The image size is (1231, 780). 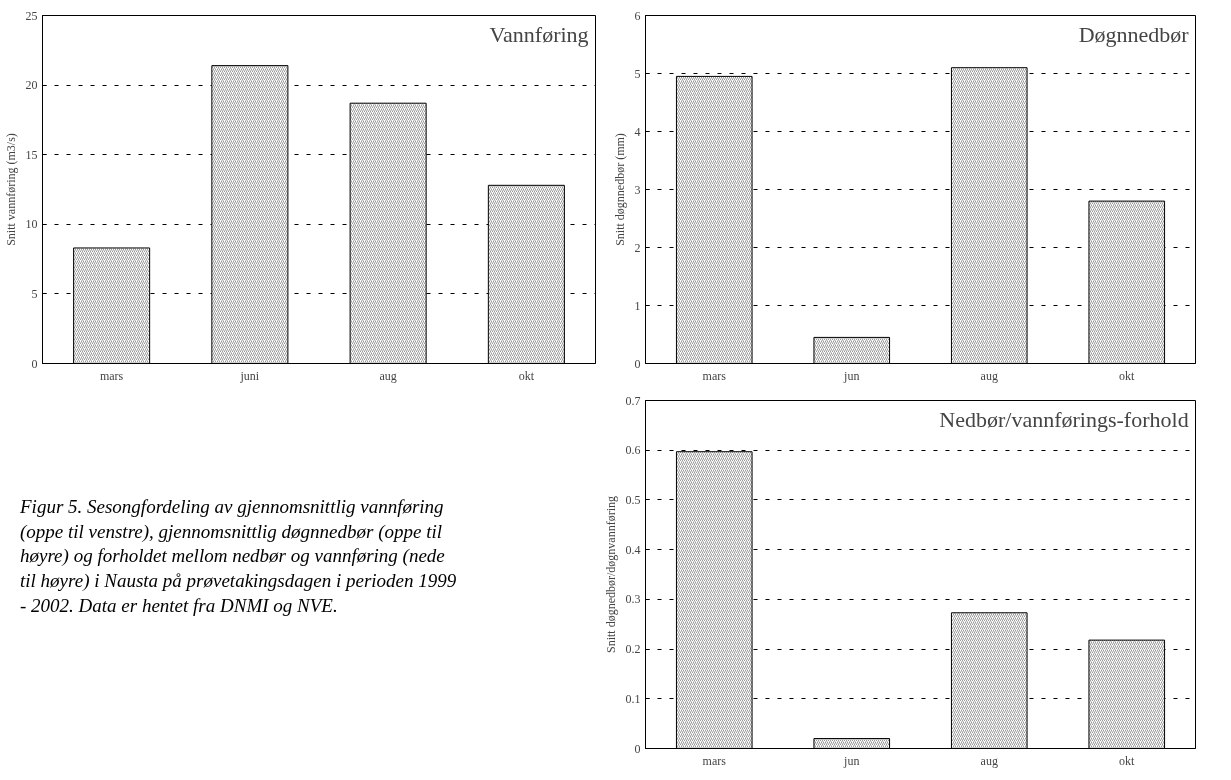 What do you see at coordinates (31, 15) in the screenshot?
I see `y-tick-label: 25` at bounding box center [31, 15].